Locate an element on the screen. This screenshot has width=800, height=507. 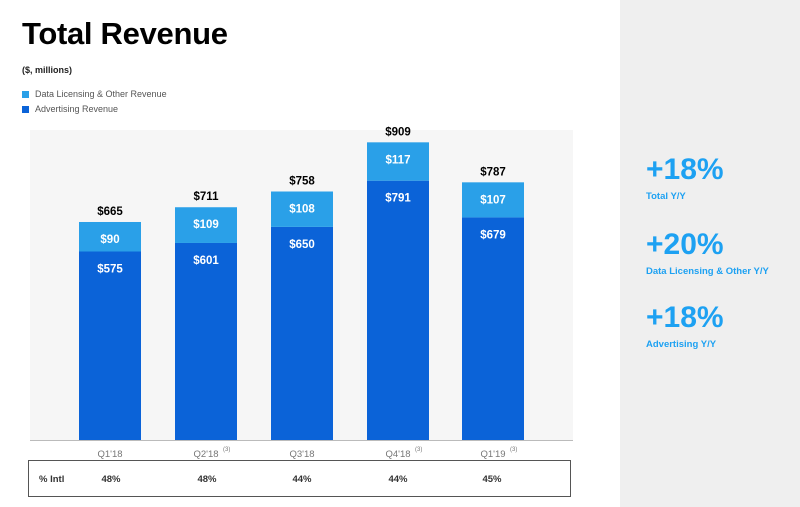
page-title: Total Revenue is located at coordinates (125, 33).